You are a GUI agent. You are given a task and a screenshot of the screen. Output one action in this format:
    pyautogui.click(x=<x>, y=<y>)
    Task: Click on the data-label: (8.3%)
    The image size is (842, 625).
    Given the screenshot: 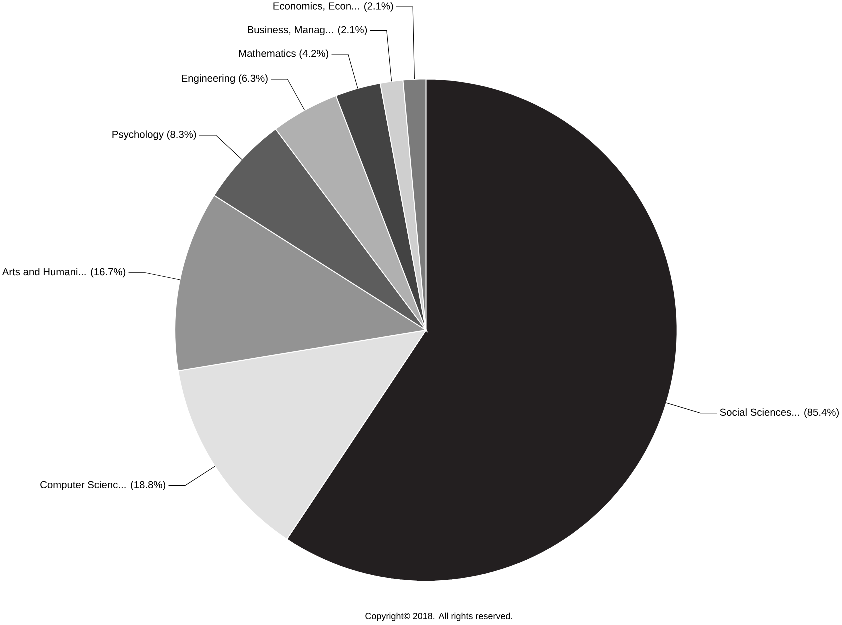 What is the action you would take?
    pyautogui.click(x=181, y=135)
    